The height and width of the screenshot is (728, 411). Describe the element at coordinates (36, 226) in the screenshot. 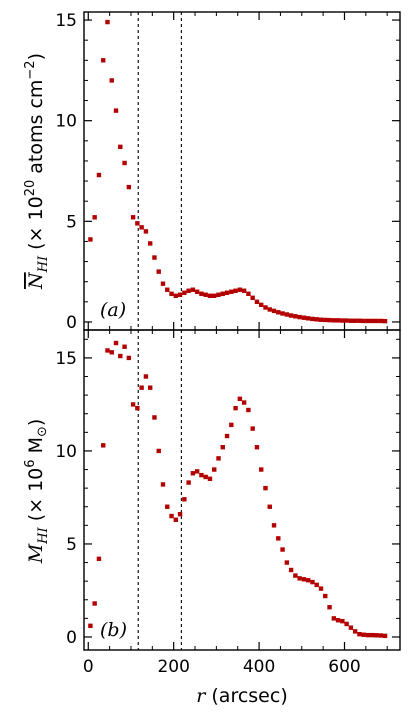

I see `y-axis-label-a-units-prefix: (× 10` at that location.